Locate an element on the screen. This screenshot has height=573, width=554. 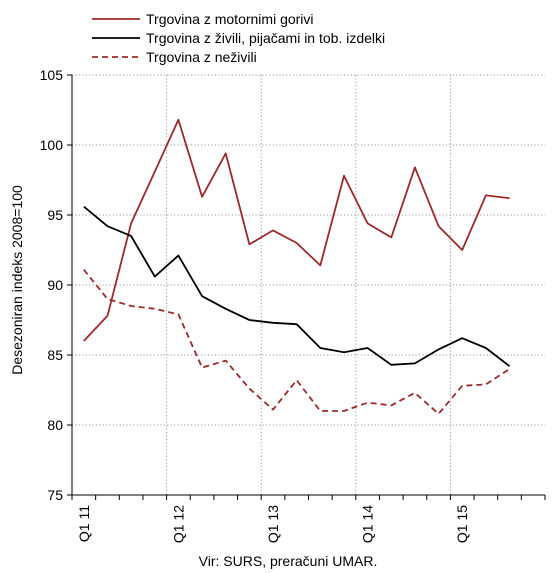
y-tick-label: 75 is located at coordinates (55, 495).